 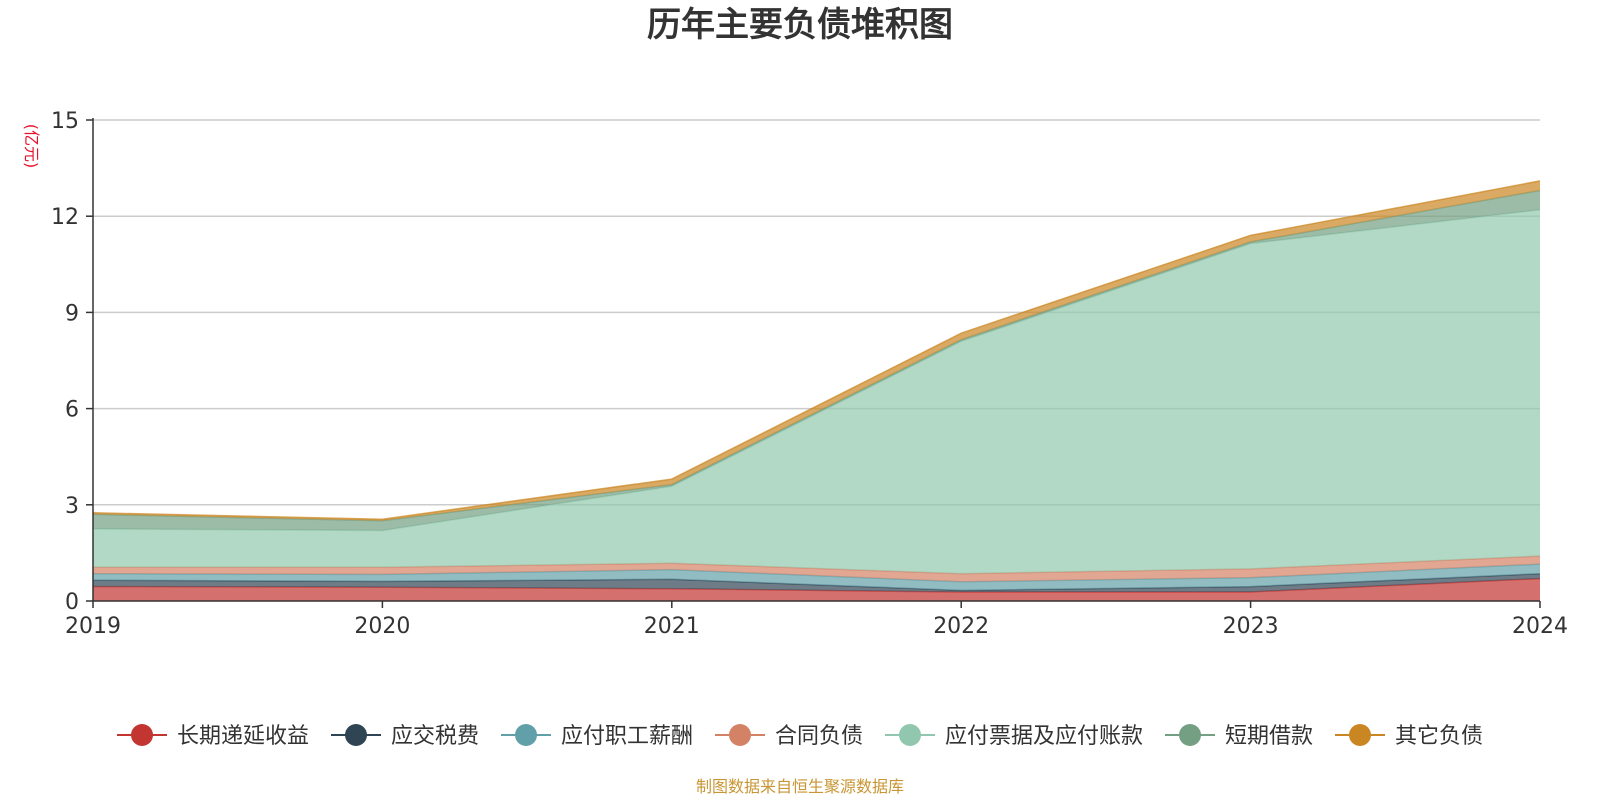 What do you see at coordinates (800, 25) in the screenshot?
I see `chart-title: 历年主要负债堆积图` at bounding box center [800, 25].